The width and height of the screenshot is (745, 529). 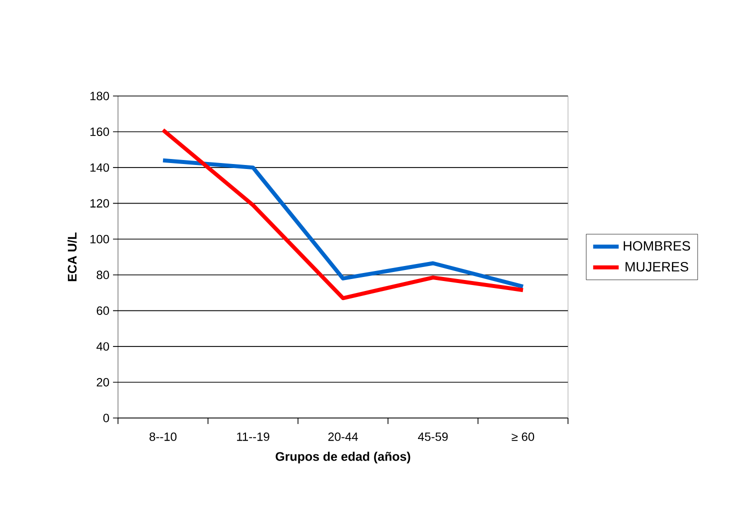 I want to click on x-tick-label: 45-59, so click(x=433, y=436).